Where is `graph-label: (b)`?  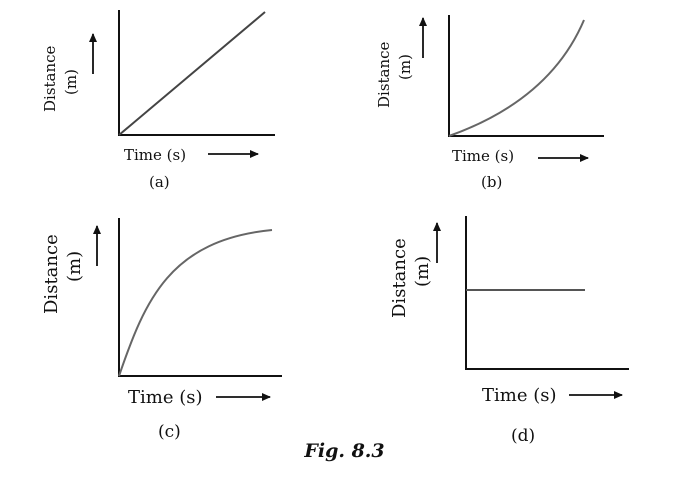
graph-label: (b) is located at coordinates (491, 182).